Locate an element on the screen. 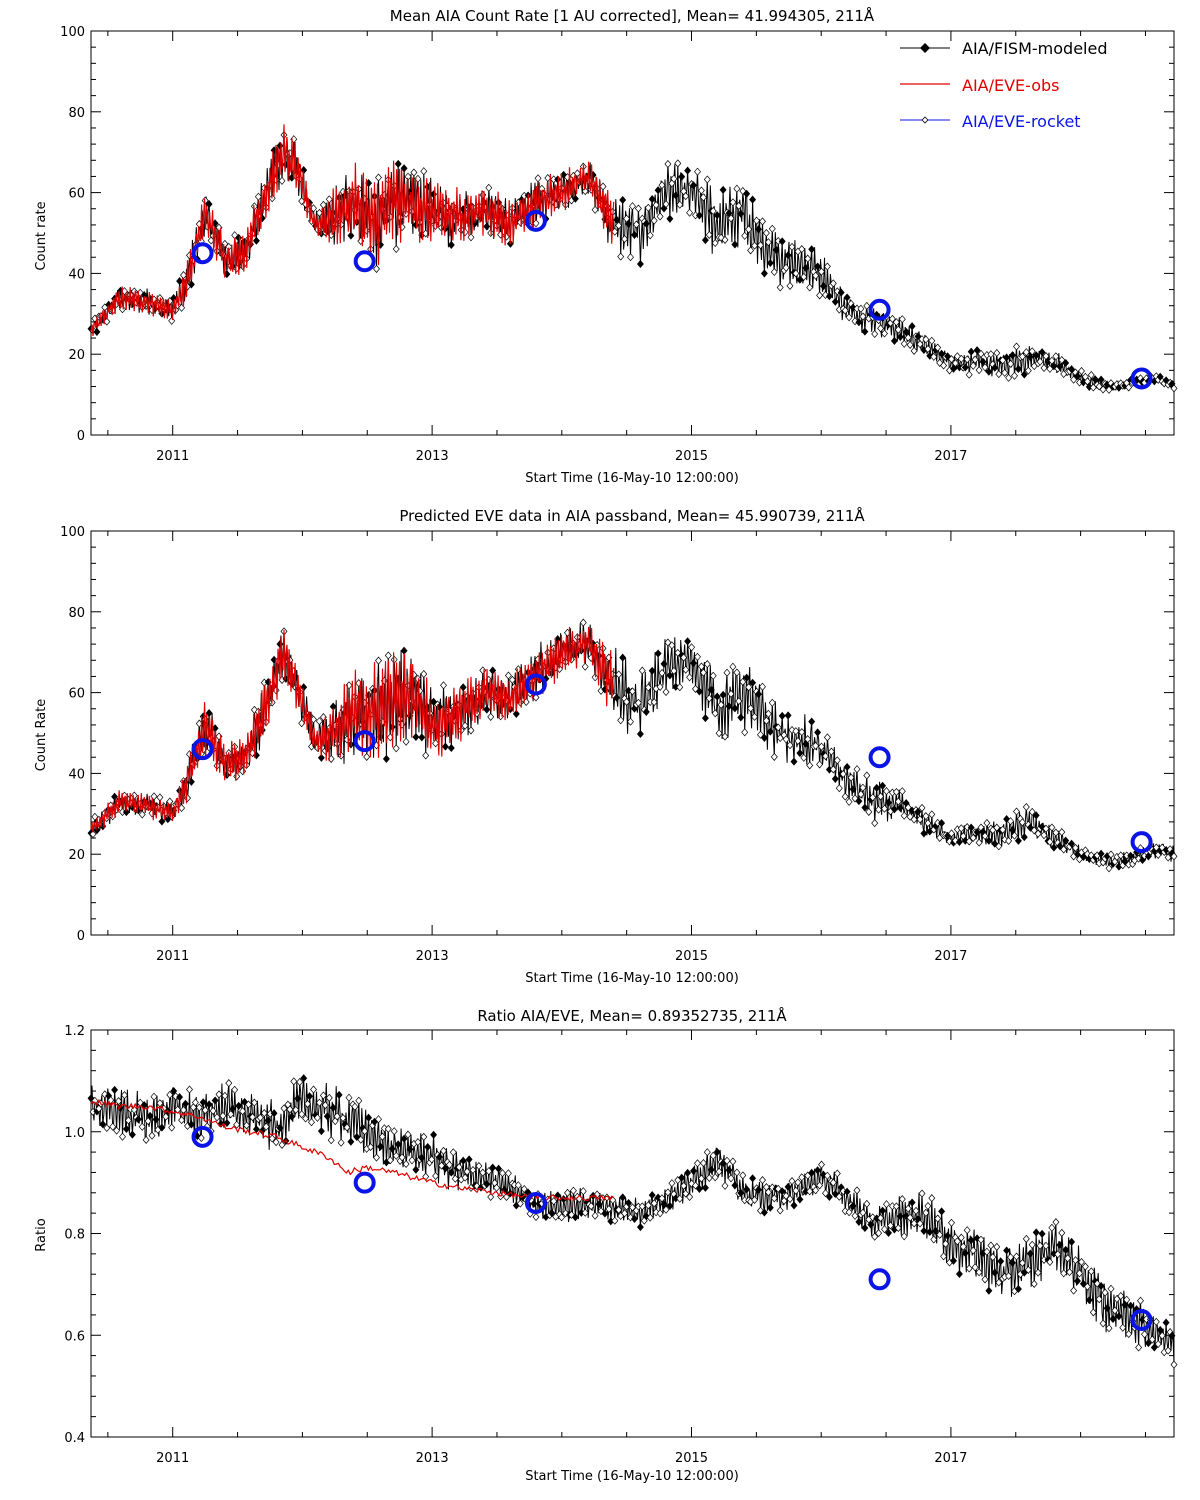 The width and height of the screenshot is (1200, 1500). y-tick-label: 80 is located at coordinates (76, 113).